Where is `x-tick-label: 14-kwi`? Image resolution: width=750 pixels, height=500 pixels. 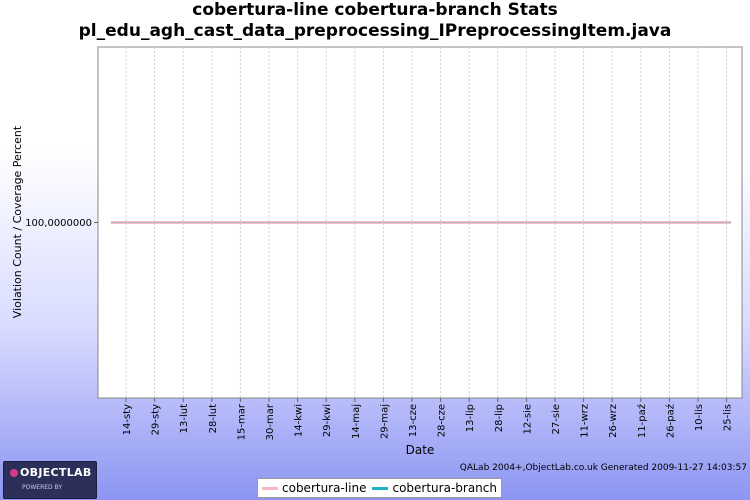 x-tick-label: 14-kwi is located at coordinates (299, 420).